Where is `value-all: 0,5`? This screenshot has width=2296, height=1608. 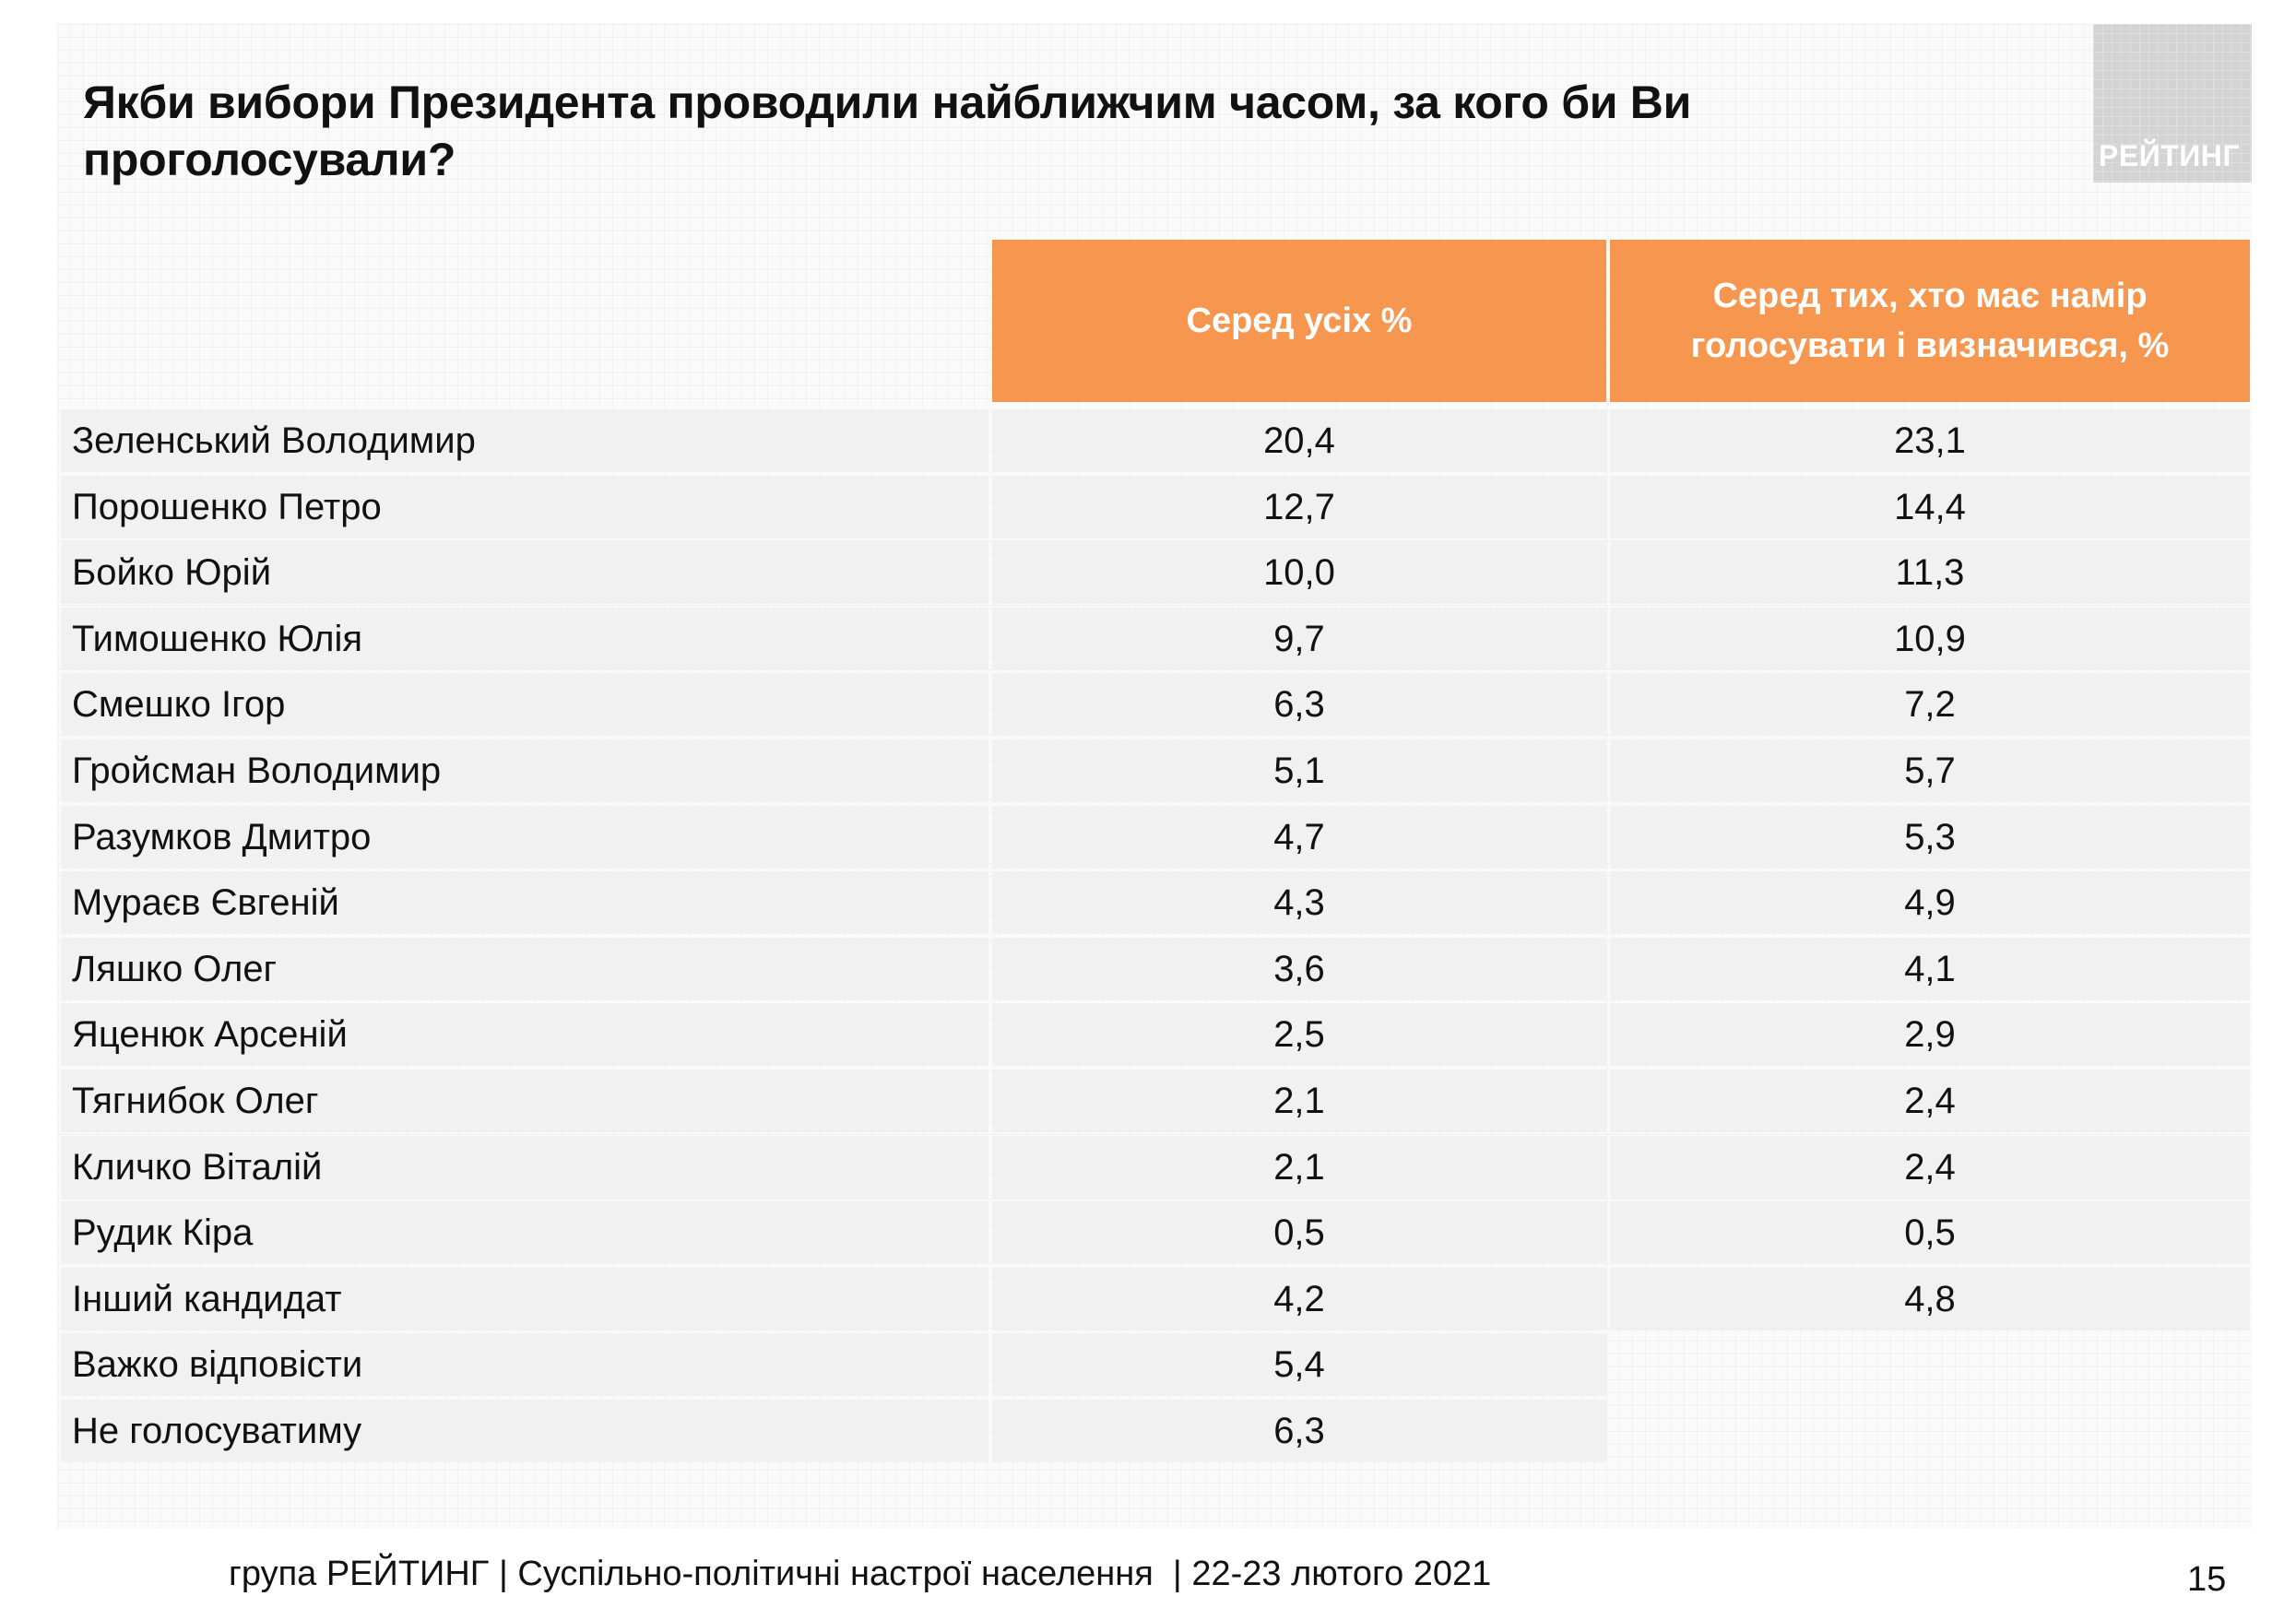
value-all: 0,5 is located at coordinates (1299, 1232).